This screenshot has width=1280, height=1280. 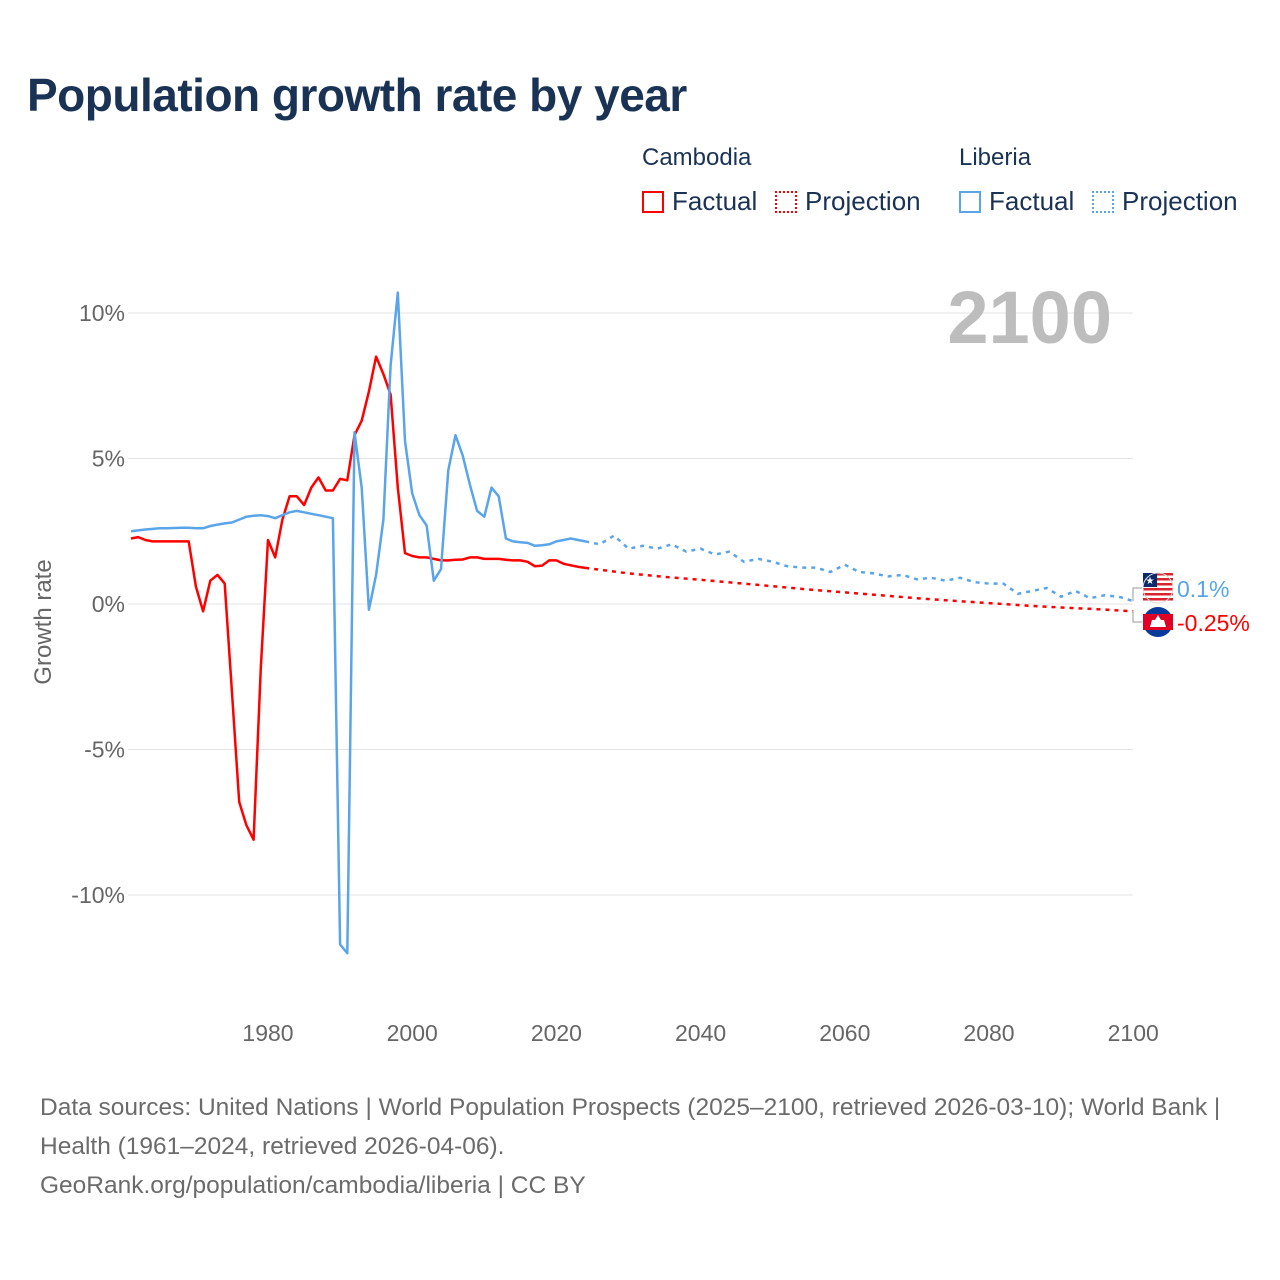 What do you see at coordinates (267, 1033) in the screenshot?
I see `x-tick-label: 1980` at bounding box center [267, 1033].